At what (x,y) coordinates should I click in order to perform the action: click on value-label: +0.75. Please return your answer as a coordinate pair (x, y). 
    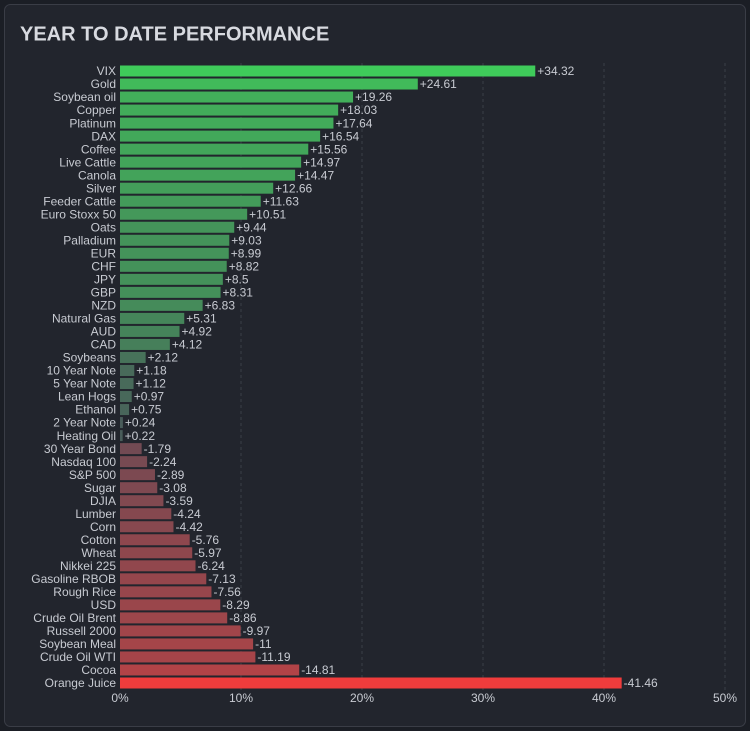
    Looking at the image, I should click on (146, 410).